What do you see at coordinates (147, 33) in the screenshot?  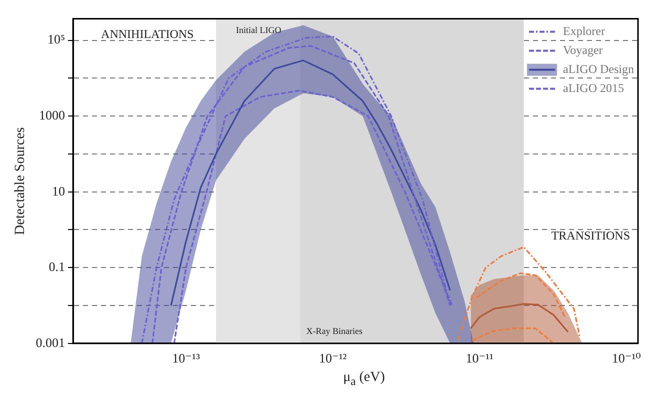 I see `annotation: ANNIHILATIONS` at bounding box center [147, 33].